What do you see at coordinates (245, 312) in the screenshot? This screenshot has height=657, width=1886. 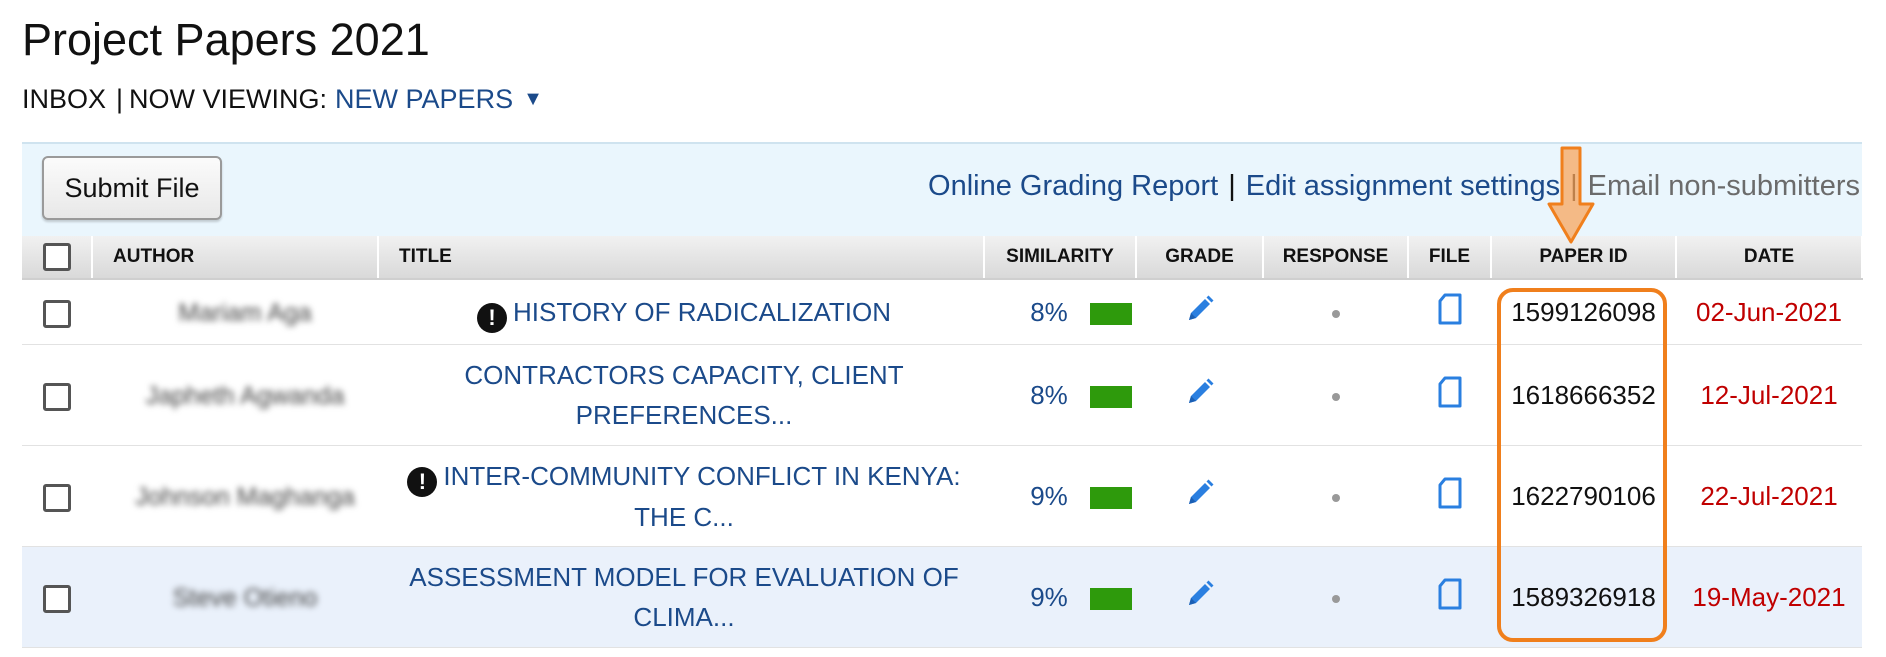 I see `author-name: Mariam Aga` at bounding box center [245, 312].